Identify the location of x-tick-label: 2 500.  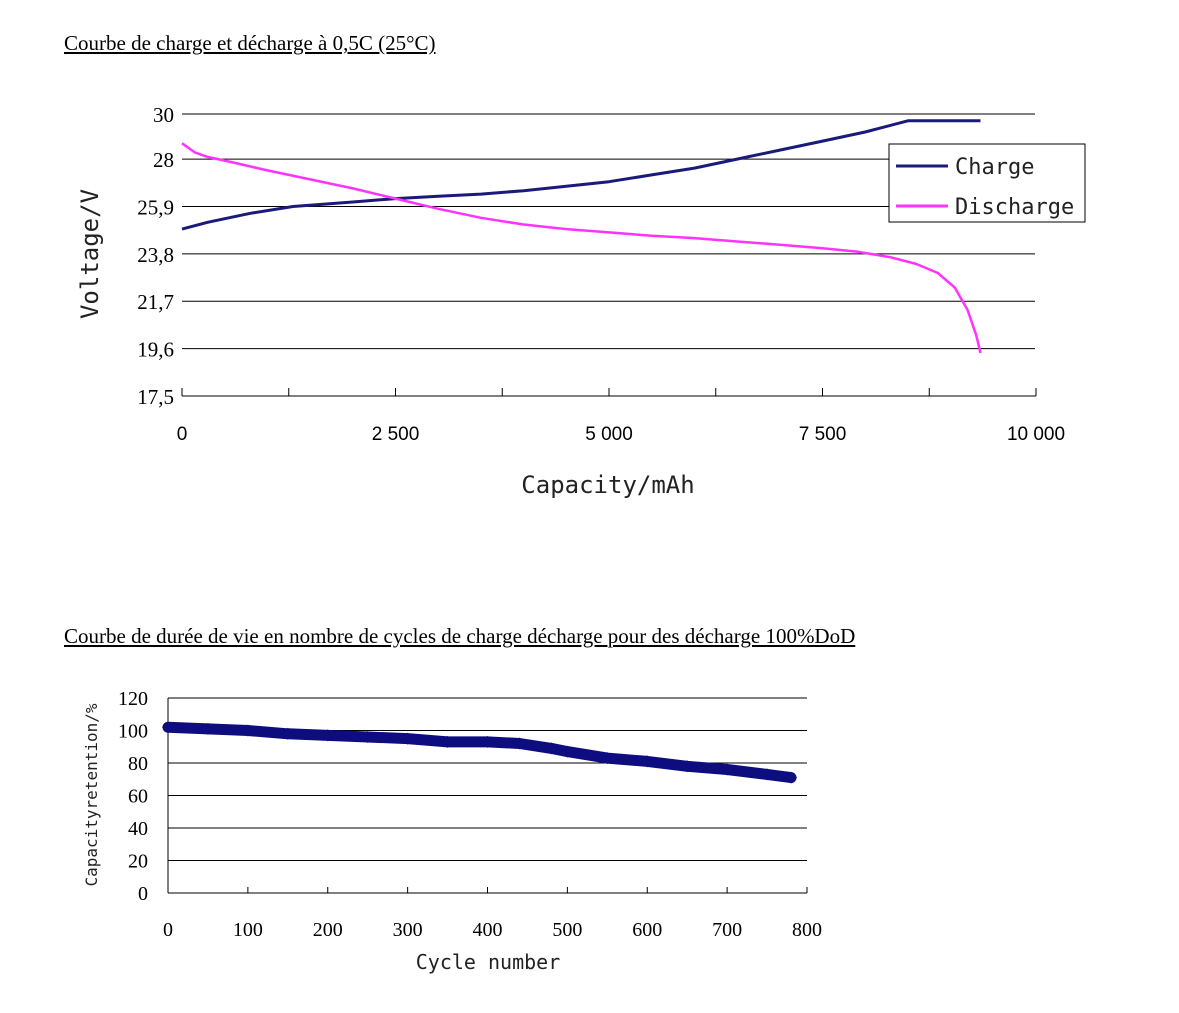
(396, 434).